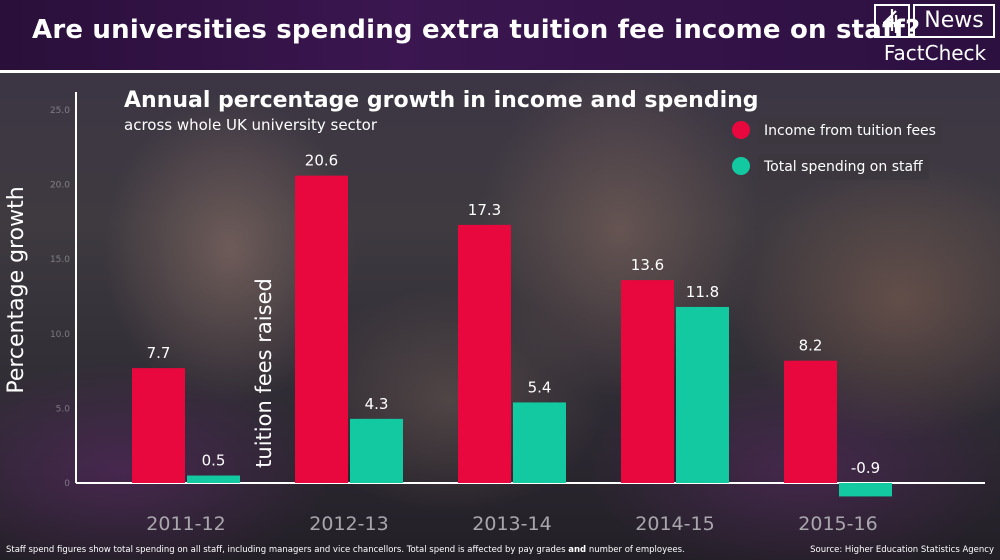 This screenshot has height=560, width=1000. Describe the element at coordinates (214, 461) in the screenshot. I see `data-label: 0.5` at that location.